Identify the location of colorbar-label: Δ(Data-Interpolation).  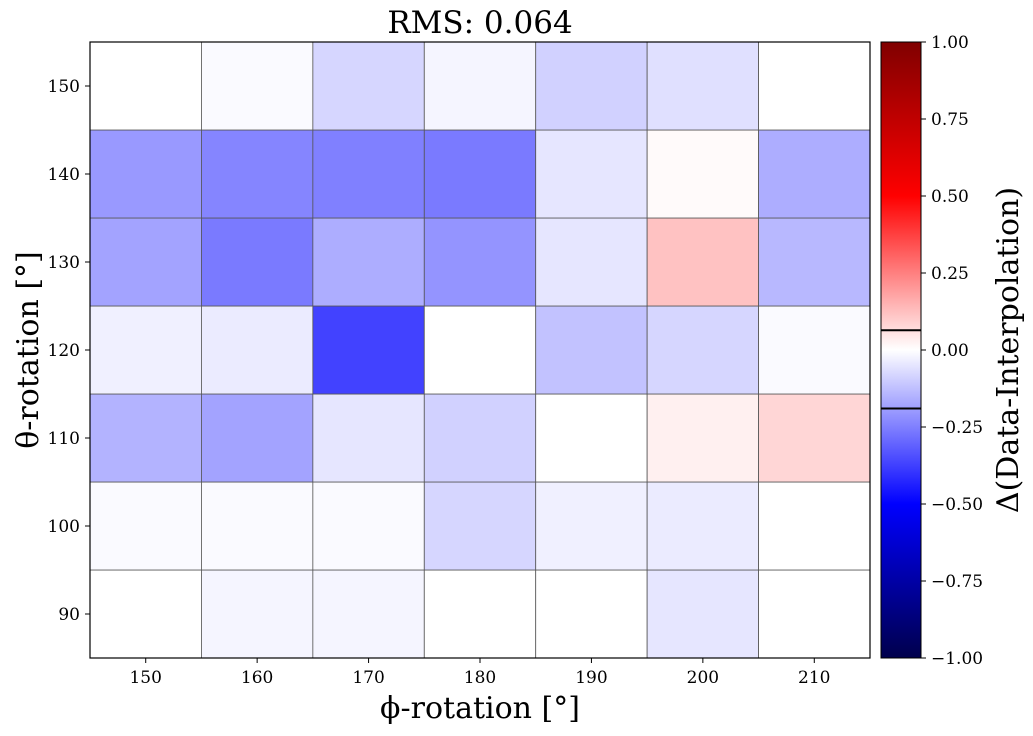
(1008, 350).